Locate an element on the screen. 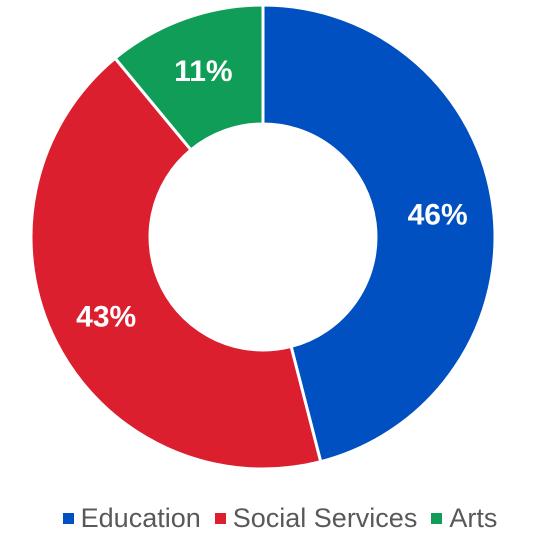 The height and width of the screenshot is (537, 560). legend-item-education: Education is located at coordinates (131, 518).